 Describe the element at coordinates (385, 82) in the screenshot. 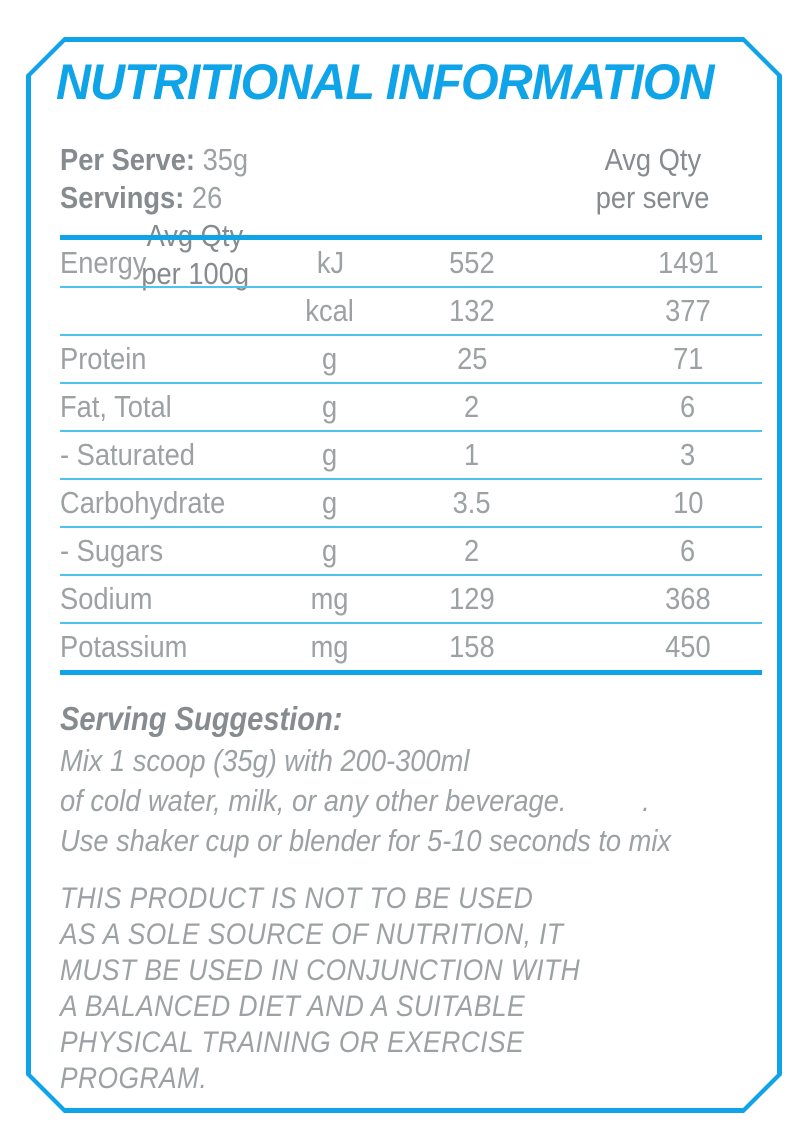

I see `page-title: NUTRITIONAL INFORMATION` at that location.